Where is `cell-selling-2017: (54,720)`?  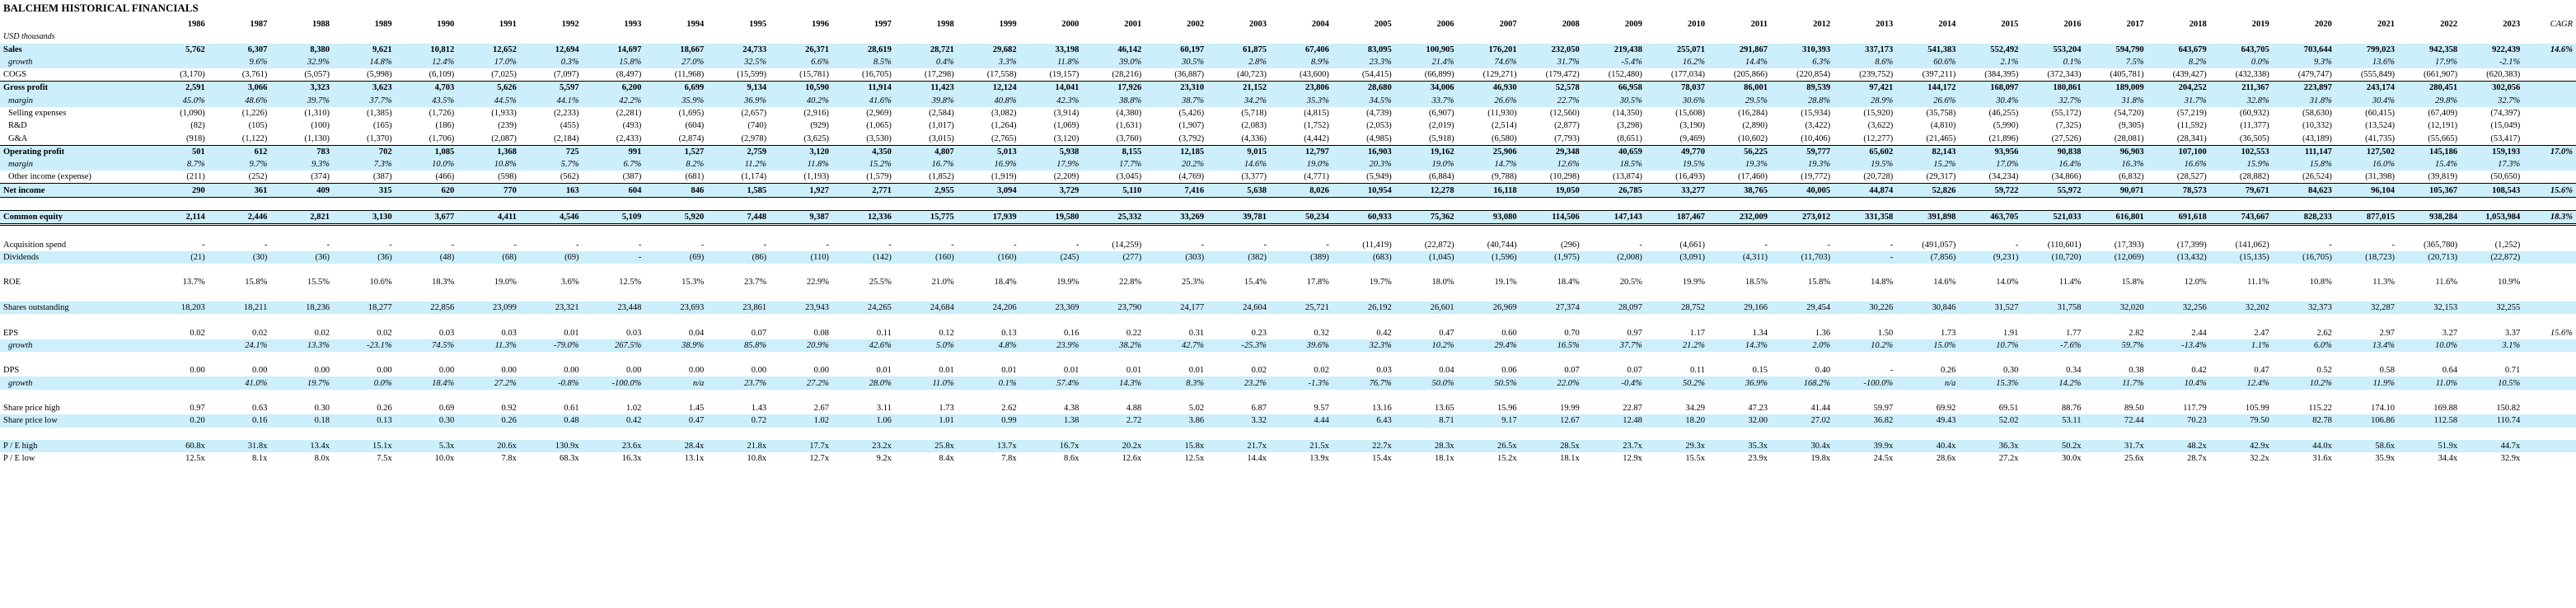
cell-selling-2017: (54,720) is located at coordinates (2129, 113).